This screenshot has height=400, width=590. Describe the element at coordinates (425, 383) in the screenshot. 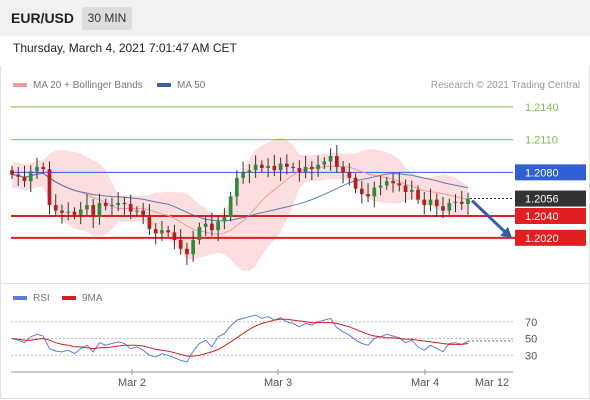

I see `x-axis-tick-label: Mar 4` at that location.